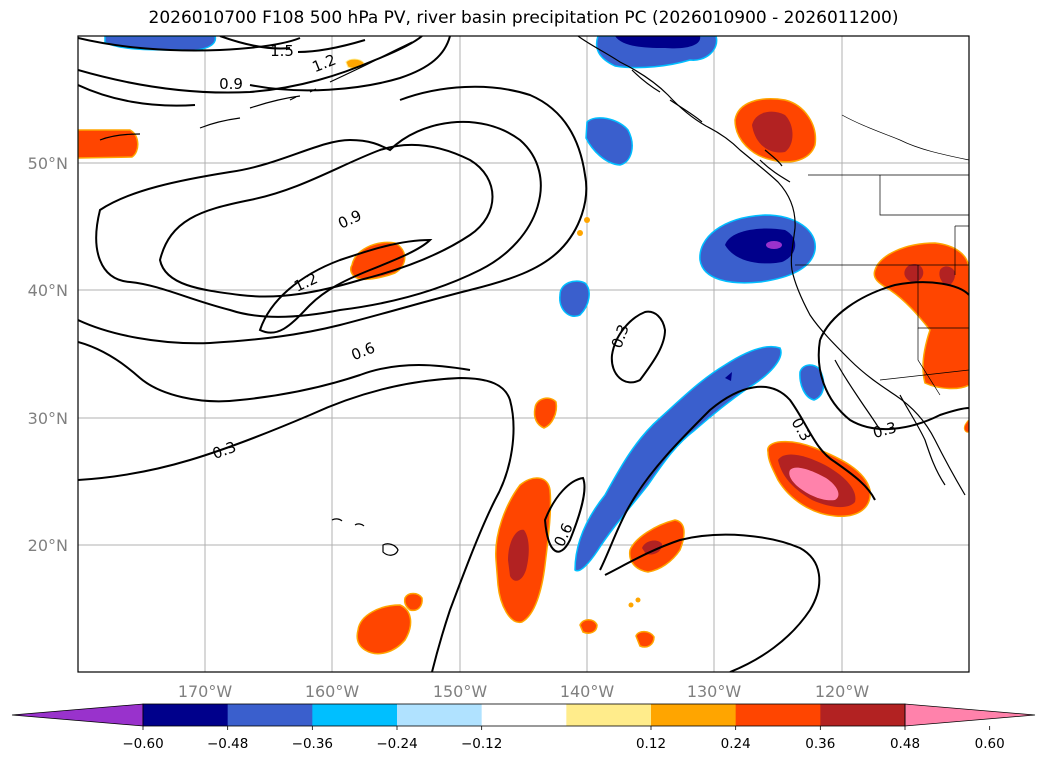  What do you see at coordinates (227, 744) in the screenshot?
I see `colorbar-tick-label: −0.48` at bounding box center [227, 744].